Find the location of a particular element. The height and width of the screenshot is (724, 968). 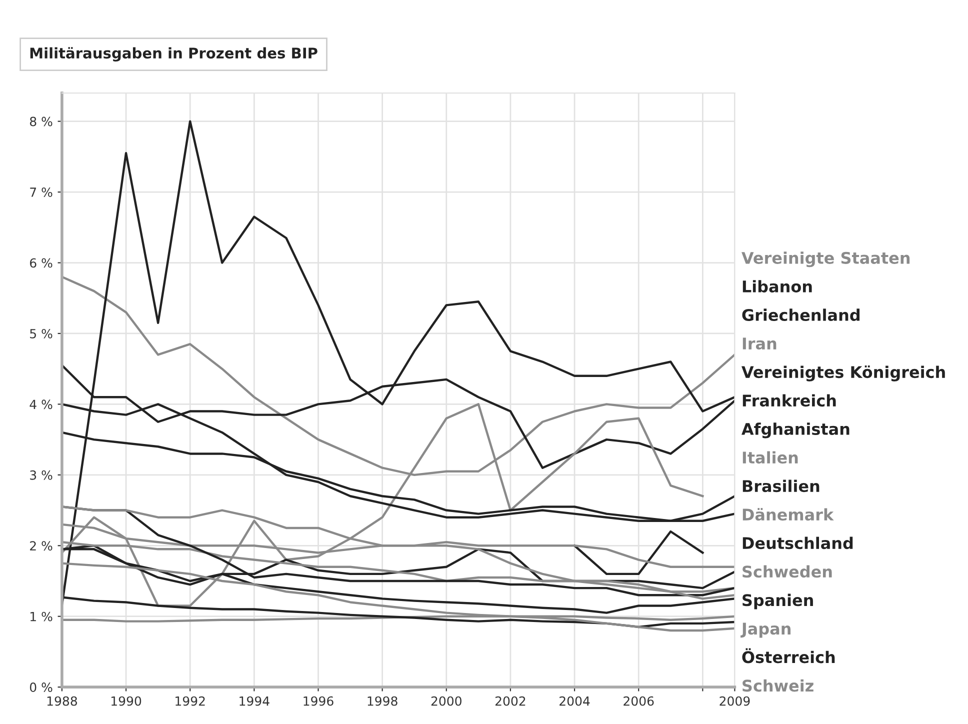

text: Vereinigtes Königreich is located at coordinates (843, 374).